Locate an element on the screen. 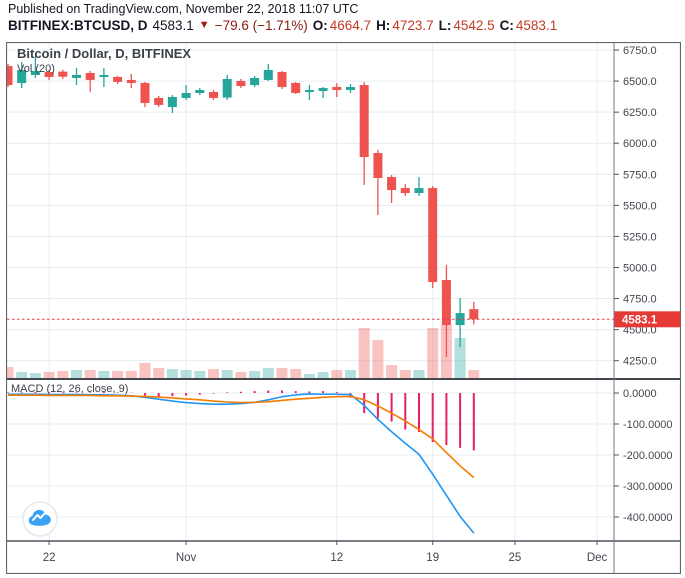  axis-tick-label: 0.0000 is located at coordinates (640, 394).